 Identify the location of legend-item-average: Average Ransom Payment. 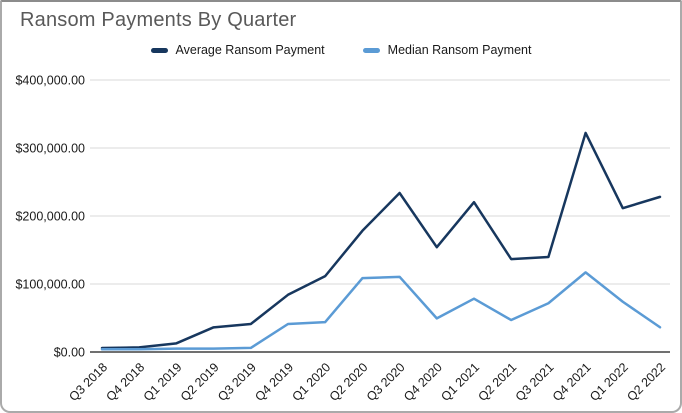
(237, 50).